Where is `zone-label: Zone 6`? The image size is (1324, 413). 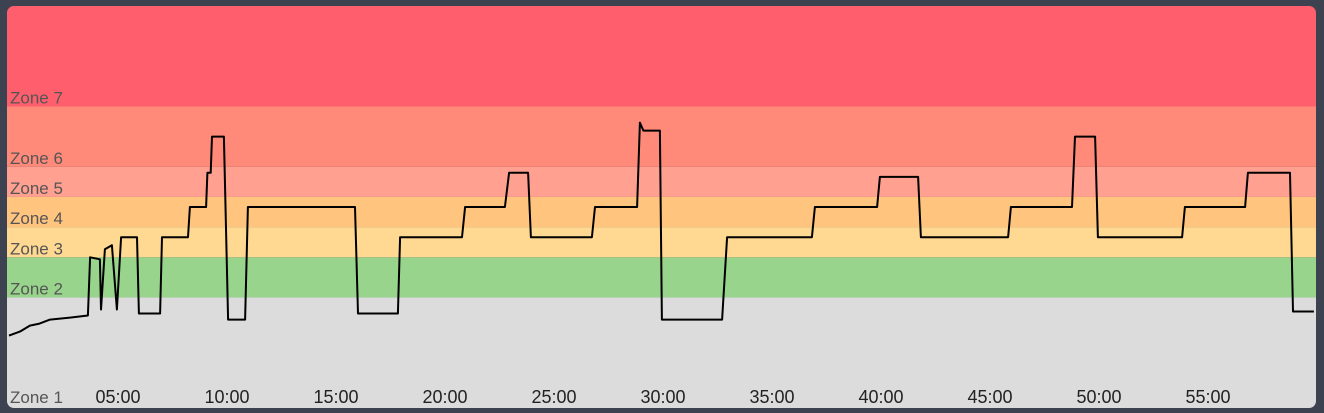
zone-label: Zone 6 is located at coordinates (36, 158).